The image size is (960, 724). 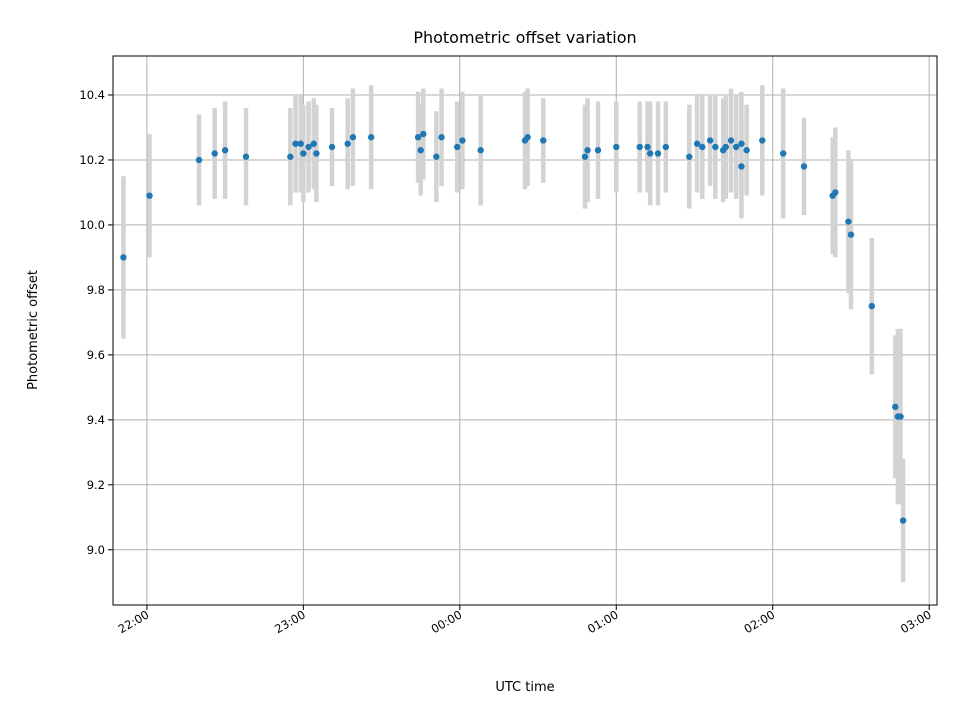 What do you see at coordinates (96, 420) in the screenshot?
I see `y-tick-label: 9.4` at bounding box center [96, 420].